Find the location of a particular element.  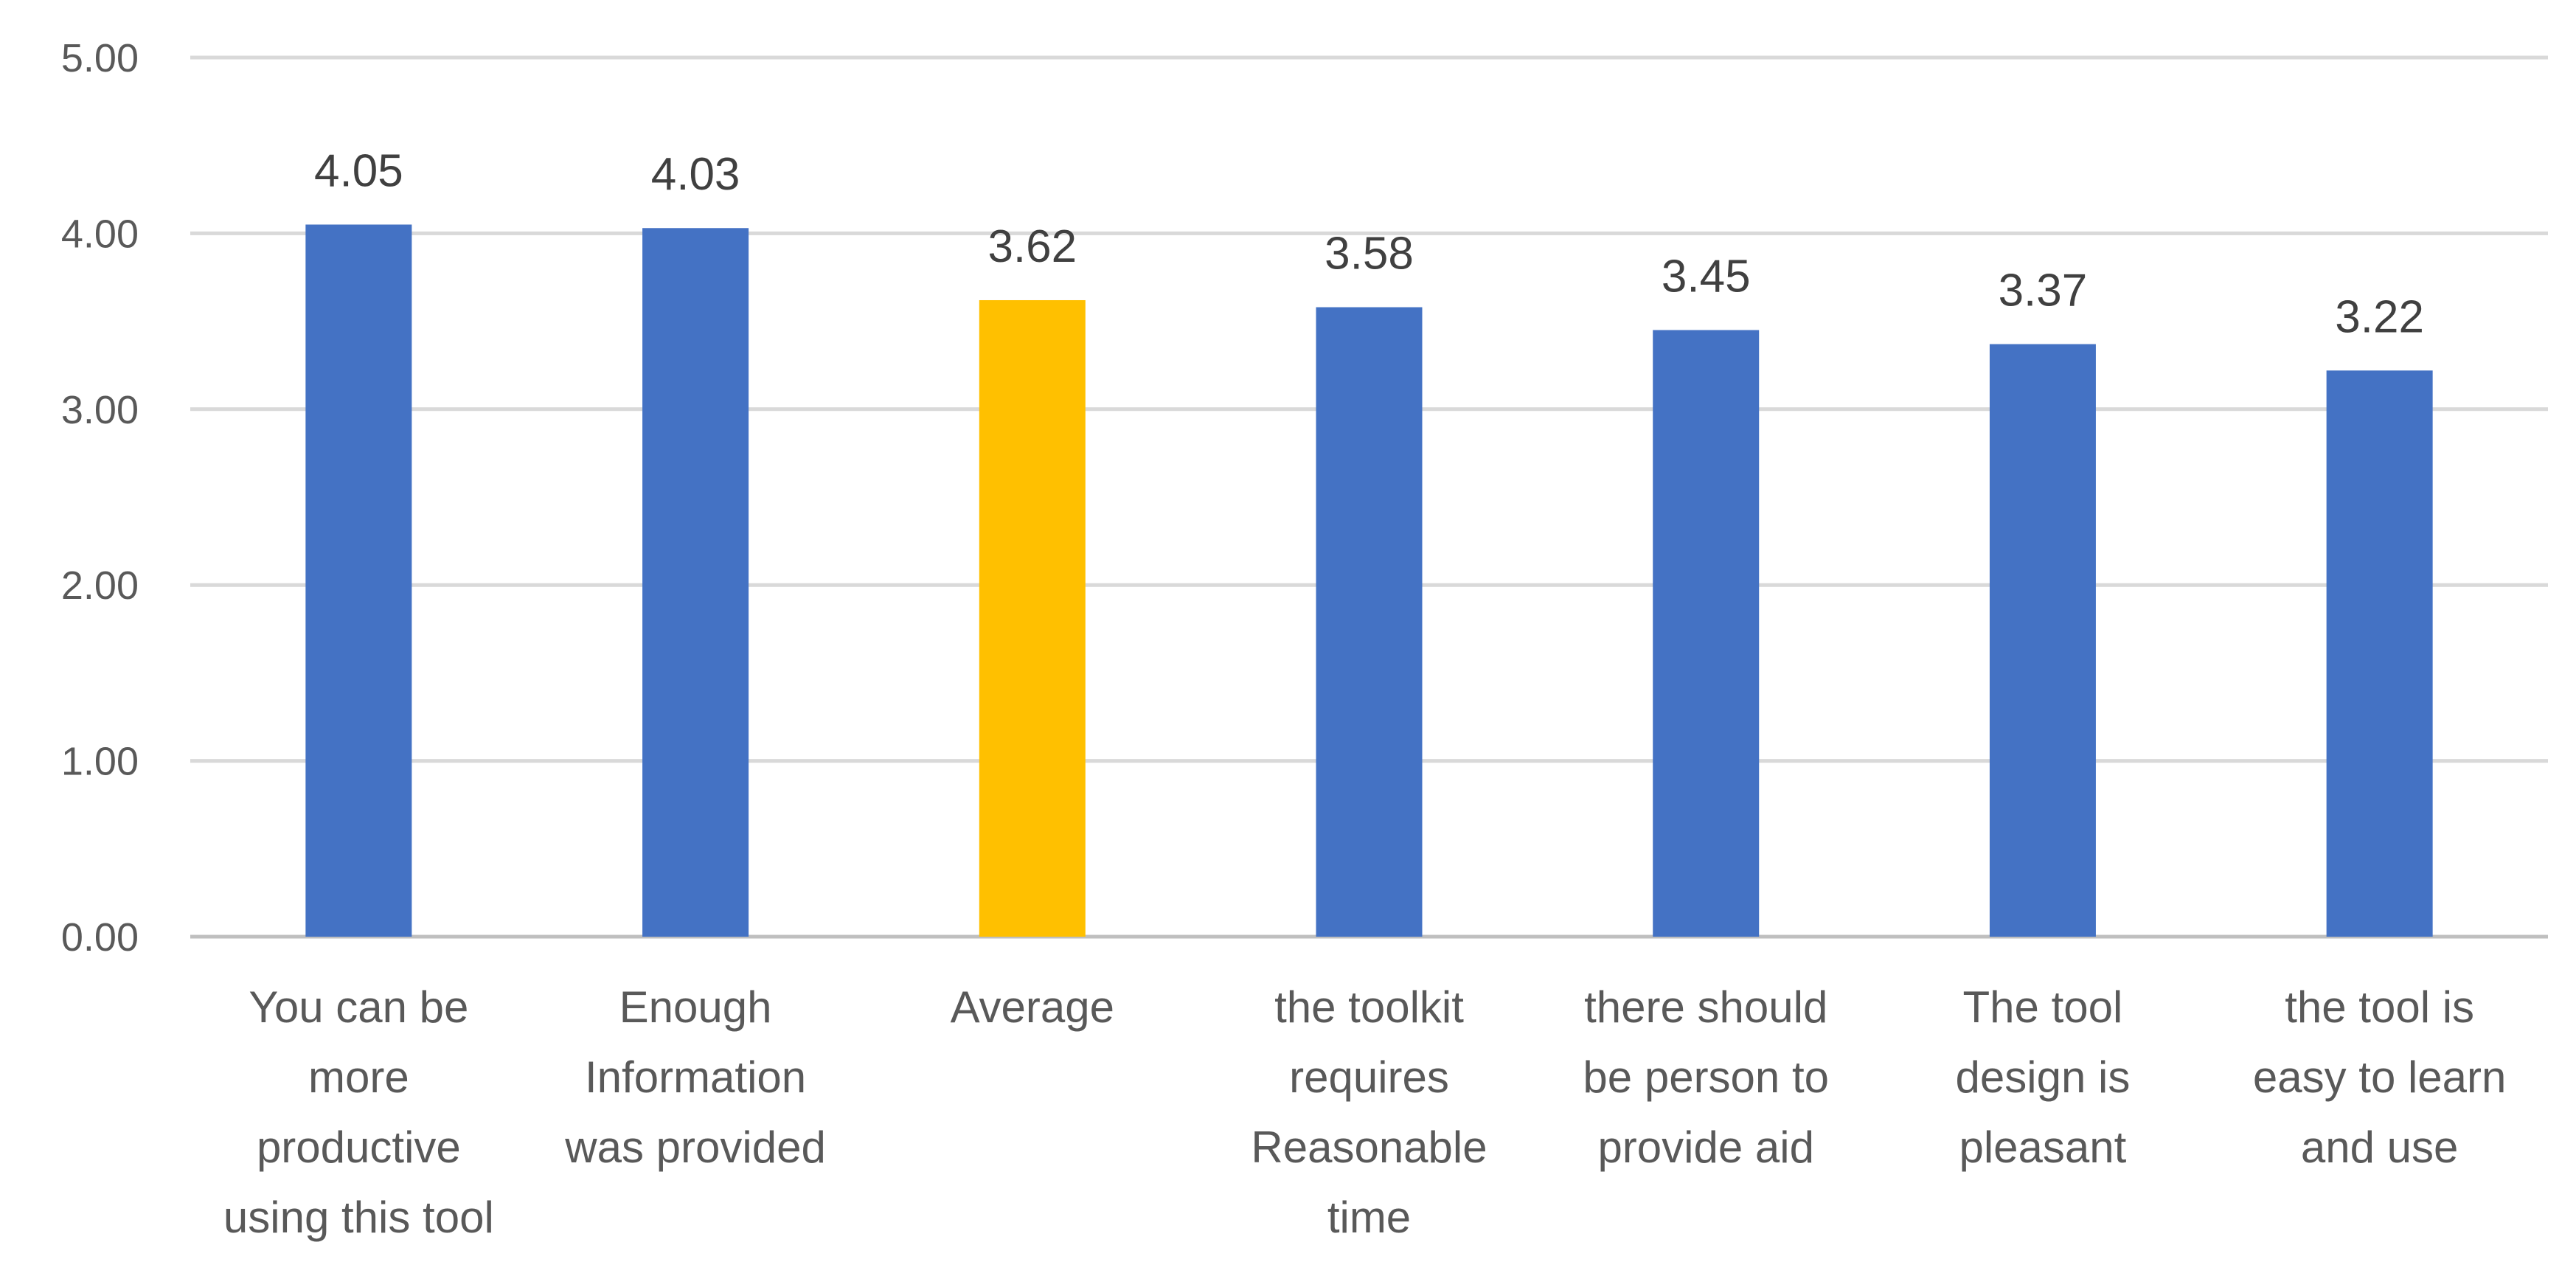

x-tick-label: the toolkit requires Reasonable time is located at coordinates (1369, 1112).